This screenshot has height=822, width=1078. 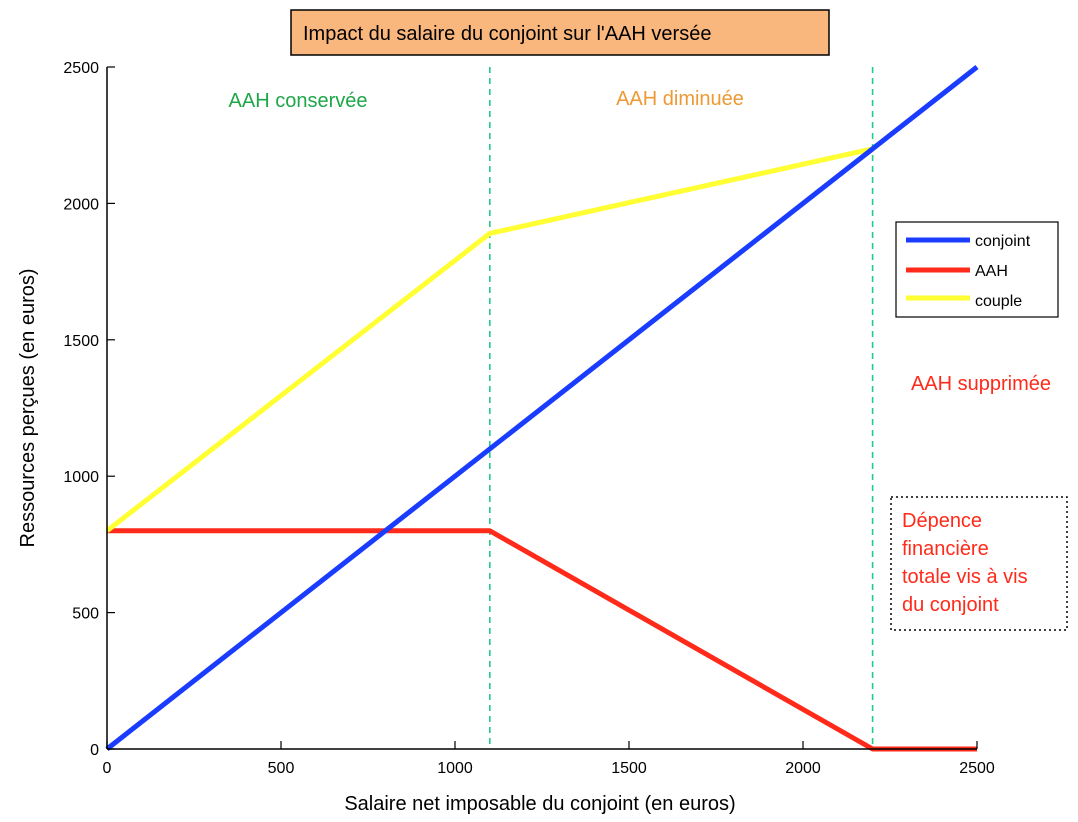 I want to click on legend: conjoint AAH couple, so click(x=977, y=269).